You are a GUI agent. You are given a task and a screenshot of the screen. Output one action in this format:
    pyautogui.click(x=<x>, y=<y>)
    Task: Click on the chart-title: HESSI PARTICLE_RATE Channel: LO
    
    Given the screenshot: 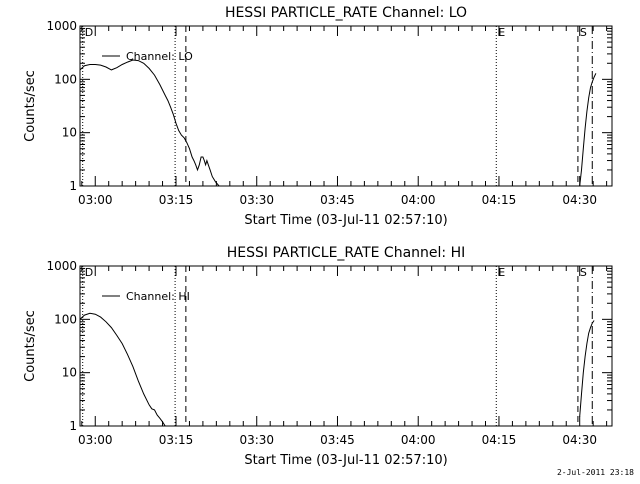 What is the action you would take?
    pyautogui.click(x=346, y=13)
    